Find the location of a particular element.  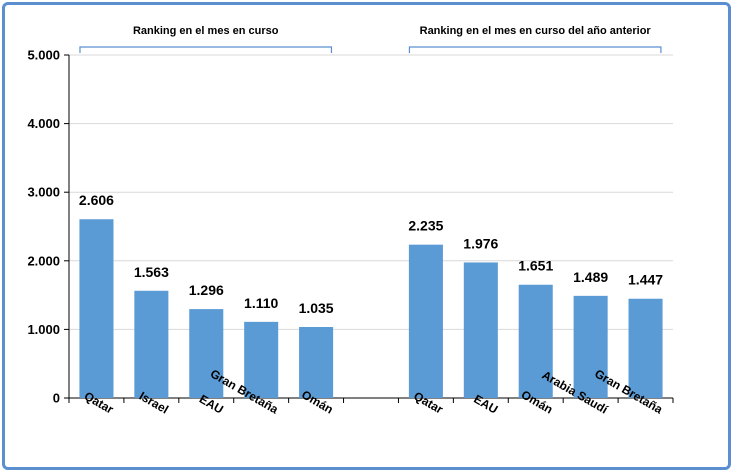

data-label: 1.035 is located at coordinates (316, 308).